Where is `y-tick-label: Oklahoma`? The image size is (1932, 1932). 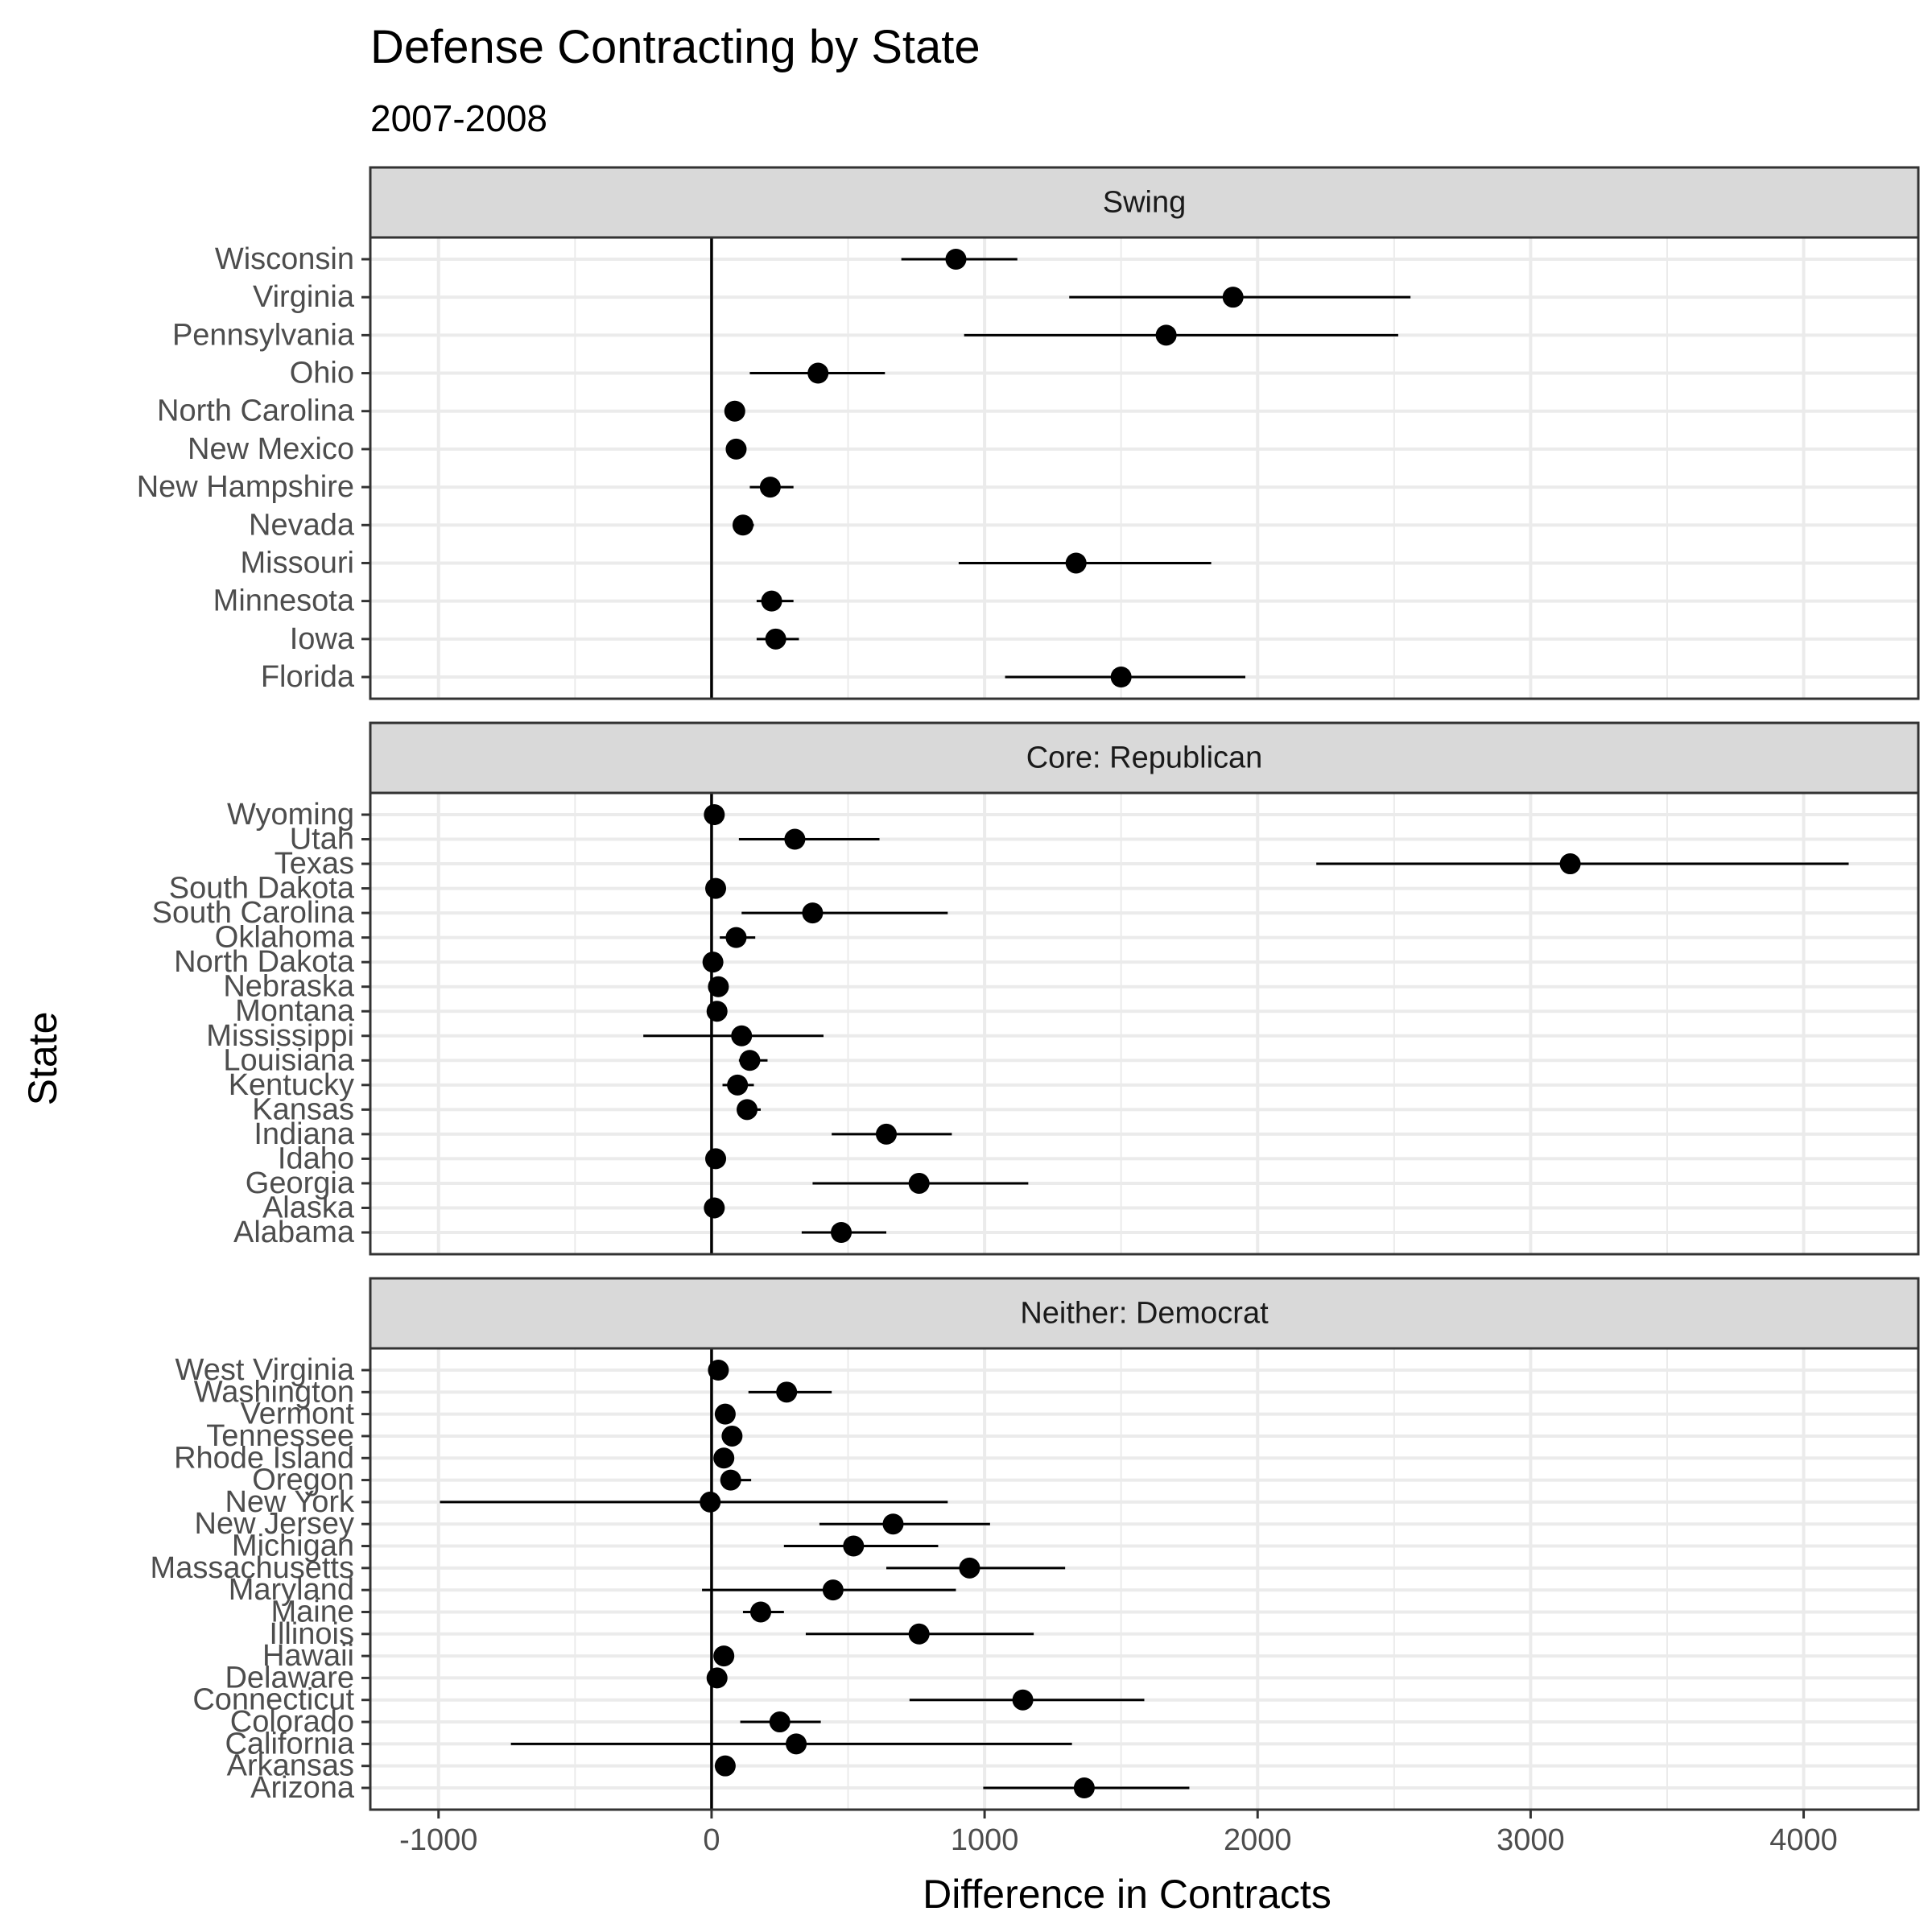
y-tick-label: Oklahoma is located at coordinates (285, 938).